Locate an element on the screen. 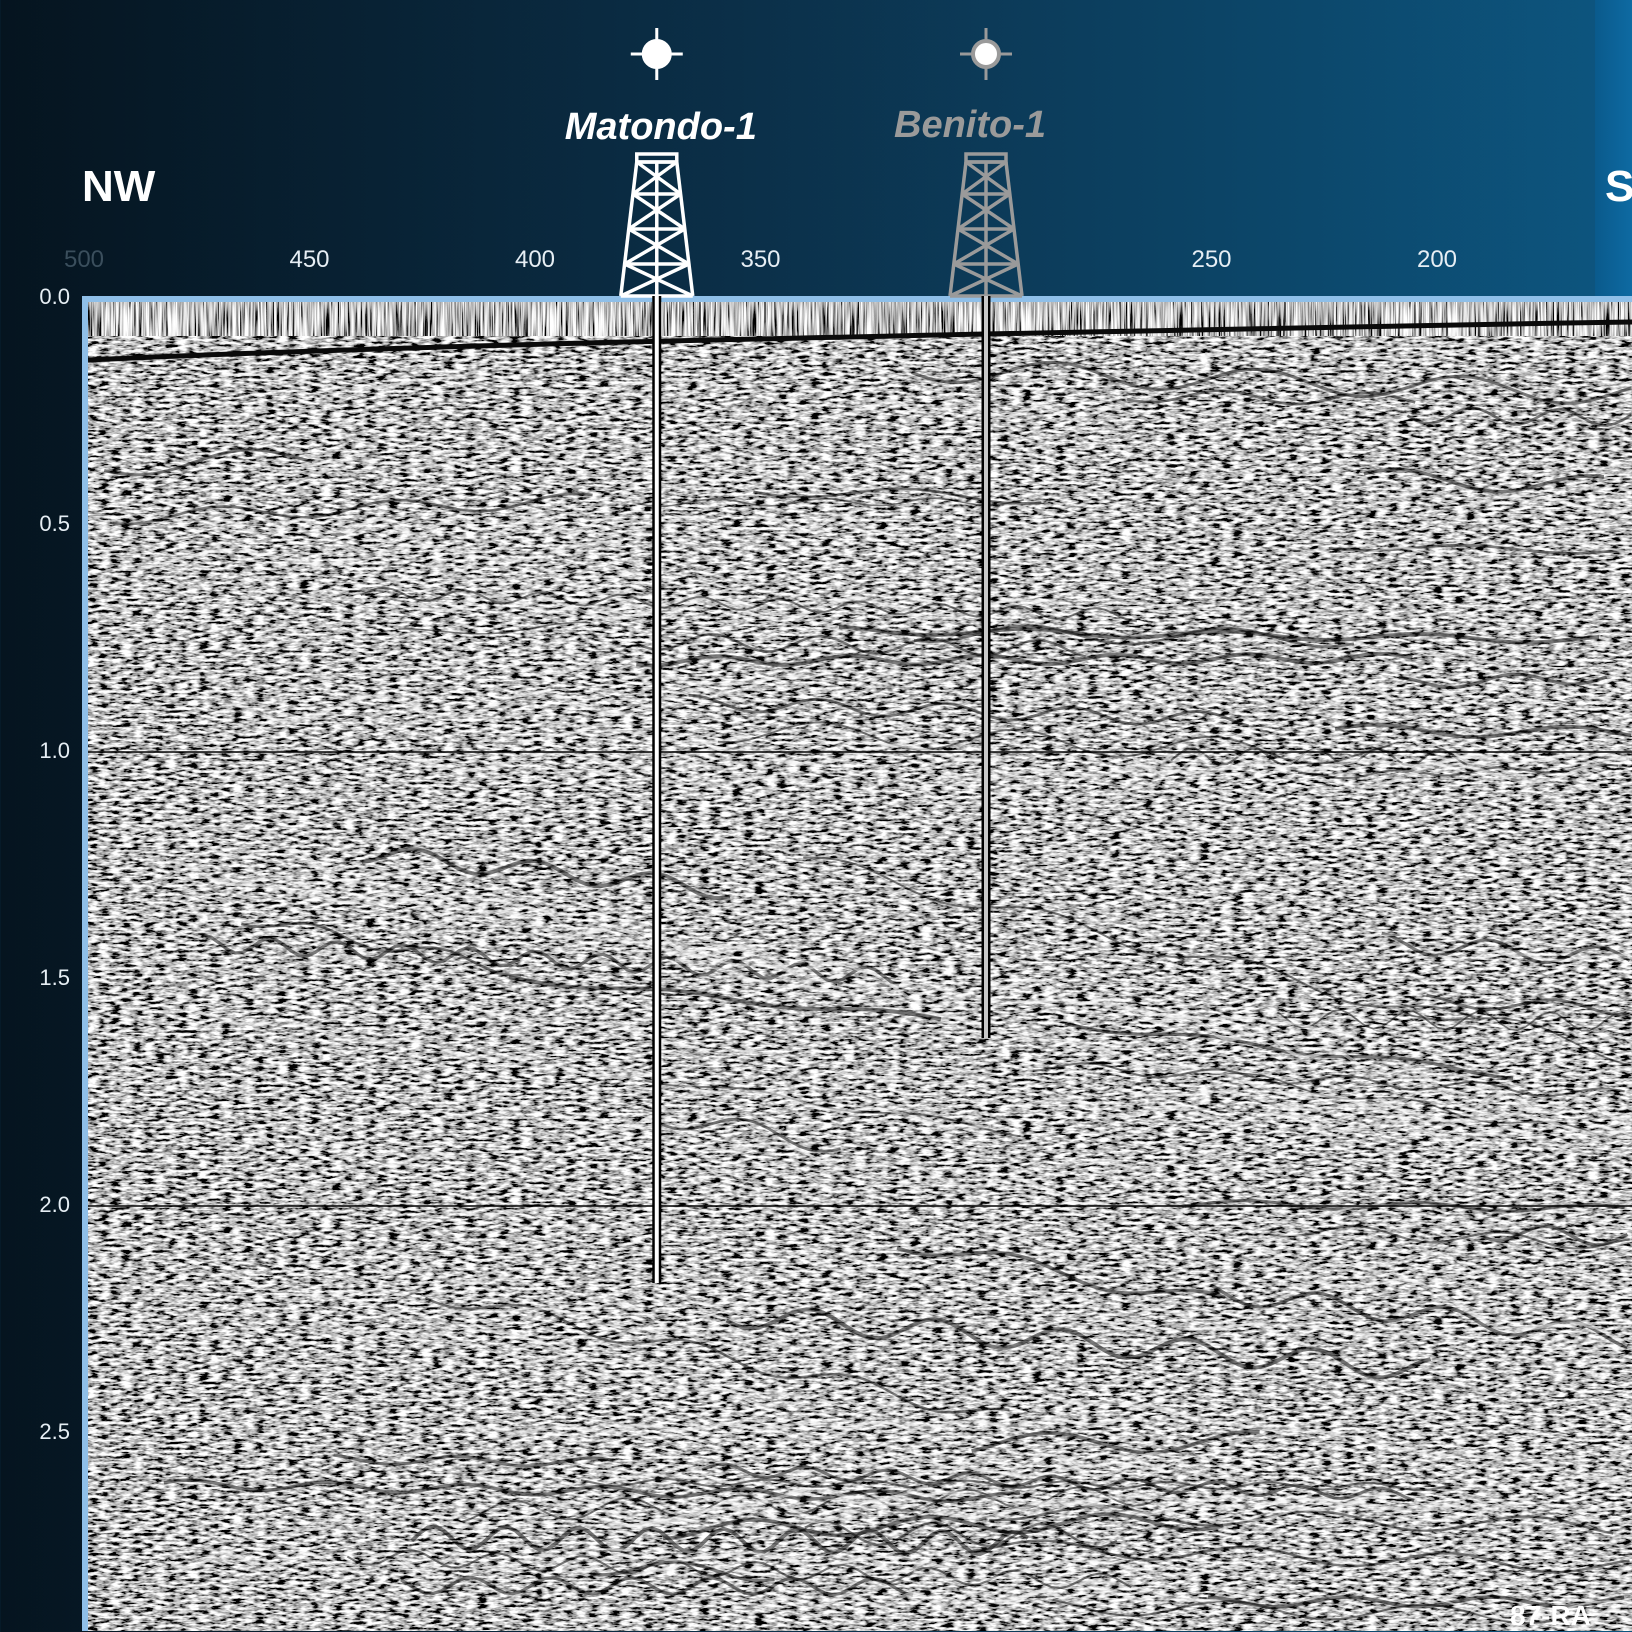 The image size is (1632, 1632). water-bottom-reflector is located at coordinates (860, 341).